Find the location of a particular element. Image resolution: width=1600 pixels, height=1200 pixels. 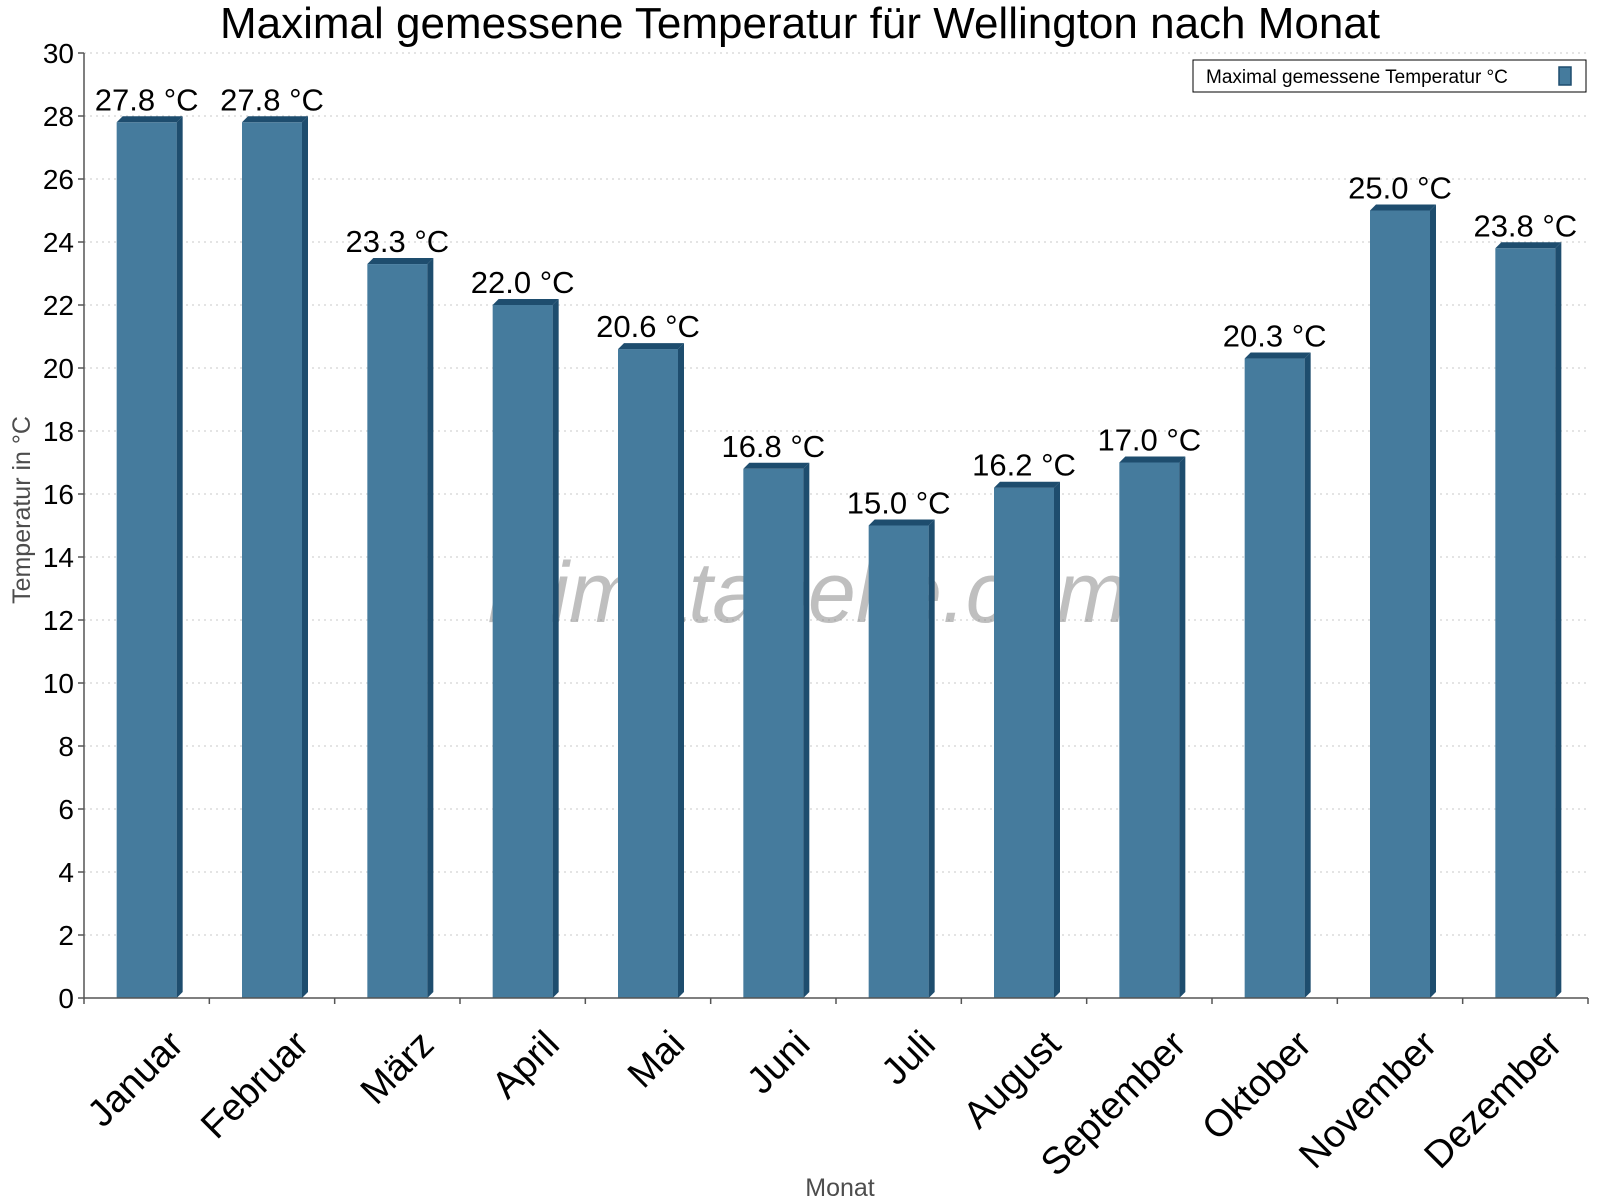

y-tick-label: 4 is located at coordinates (66, 872).